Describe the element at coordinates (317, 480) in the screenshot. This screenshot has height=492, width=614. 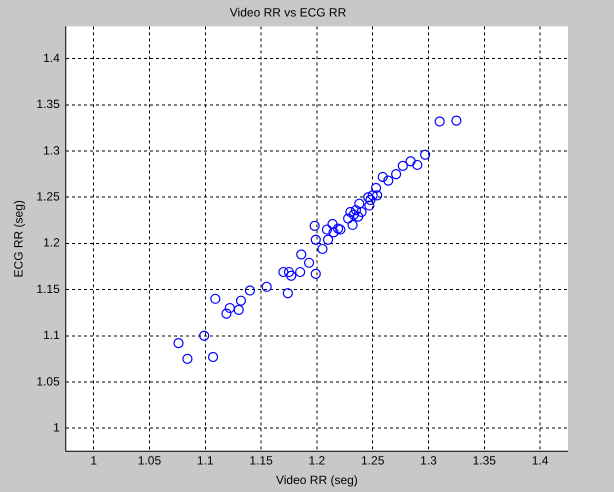
I see `x-axis-title: Video RR (seg)` at that location.